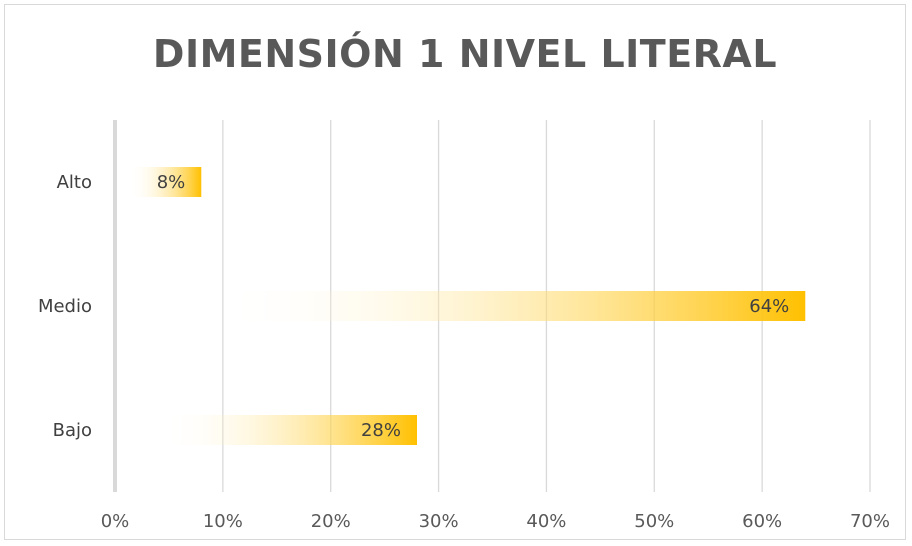  What do you see at coordinates (870, 521) in the screenshot?
I see `x-tick-label: 70%` at bounding box center [870, 521].